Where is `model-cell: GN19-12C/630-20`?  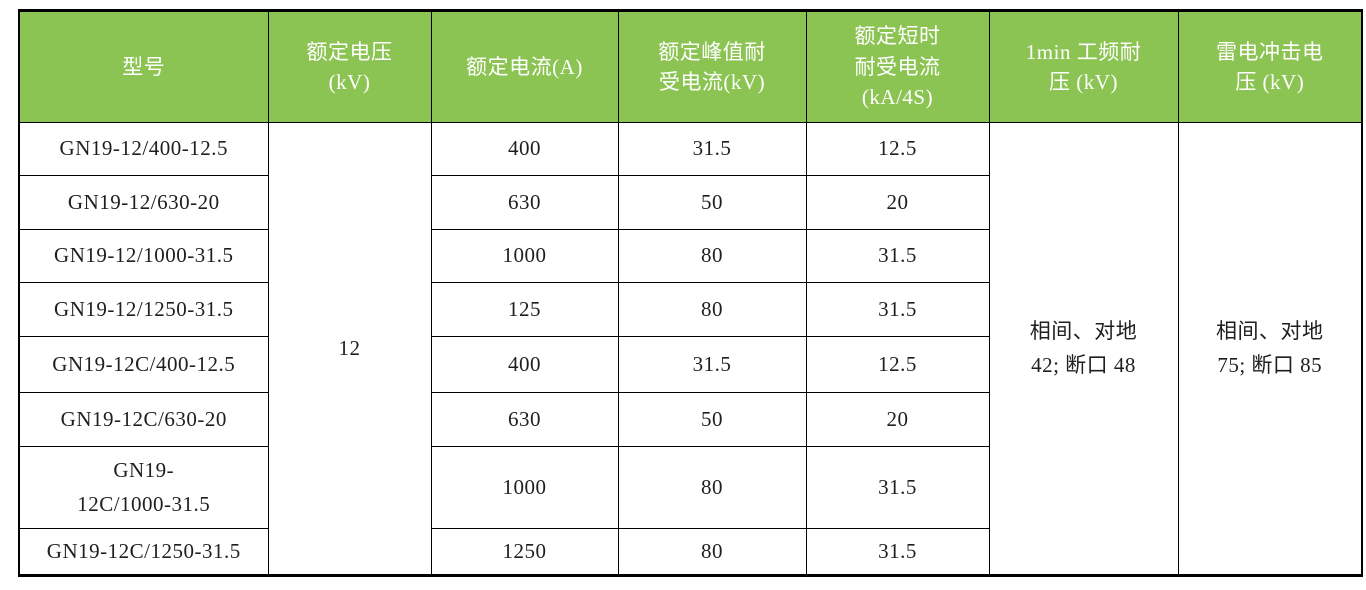
model-cell: GN19-12C/630-20 is located at coordinates (143, 419).